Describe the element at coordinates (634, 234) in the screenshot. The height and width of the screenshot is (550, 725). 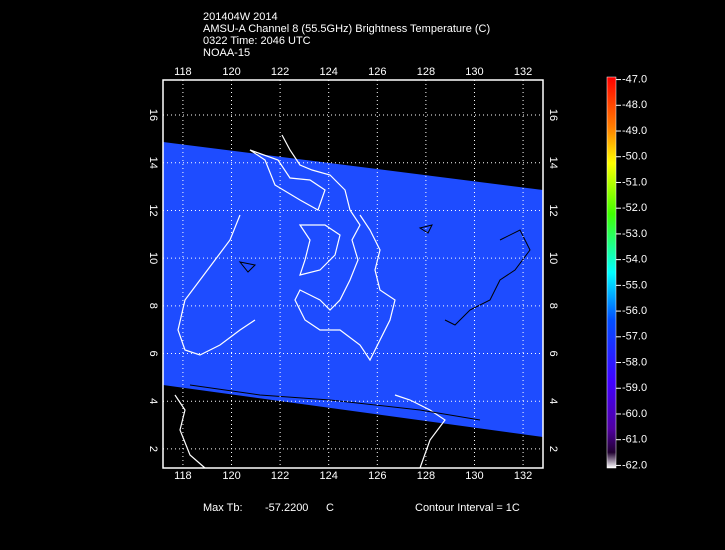
I see `colorbar-label: -53.0` at that location.